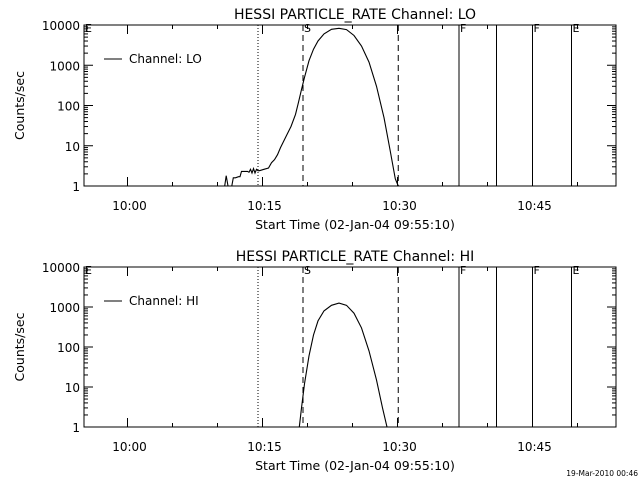 The width and height of the screenshot is (640, 480). Describe the element at coordinates (355, 15) in the screenshot. I see `chart-title: HESSI PARTICLE_RATE Channel: LO` at that location.